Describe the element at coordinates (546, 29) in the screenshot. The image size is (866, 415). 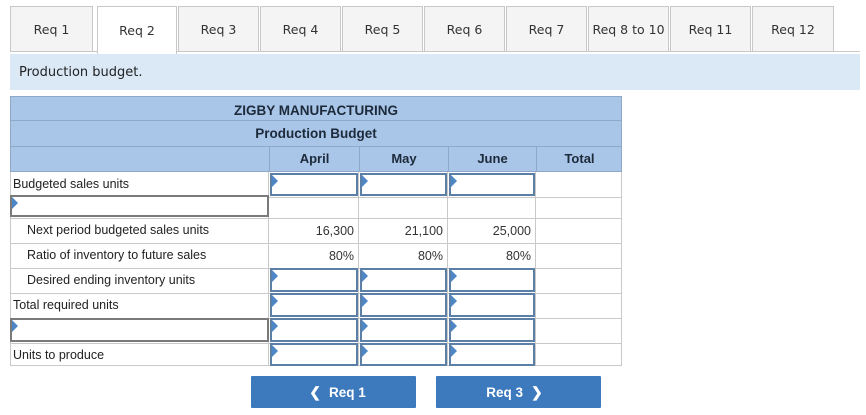
I see `tab-req-7: Req 7` at that location.